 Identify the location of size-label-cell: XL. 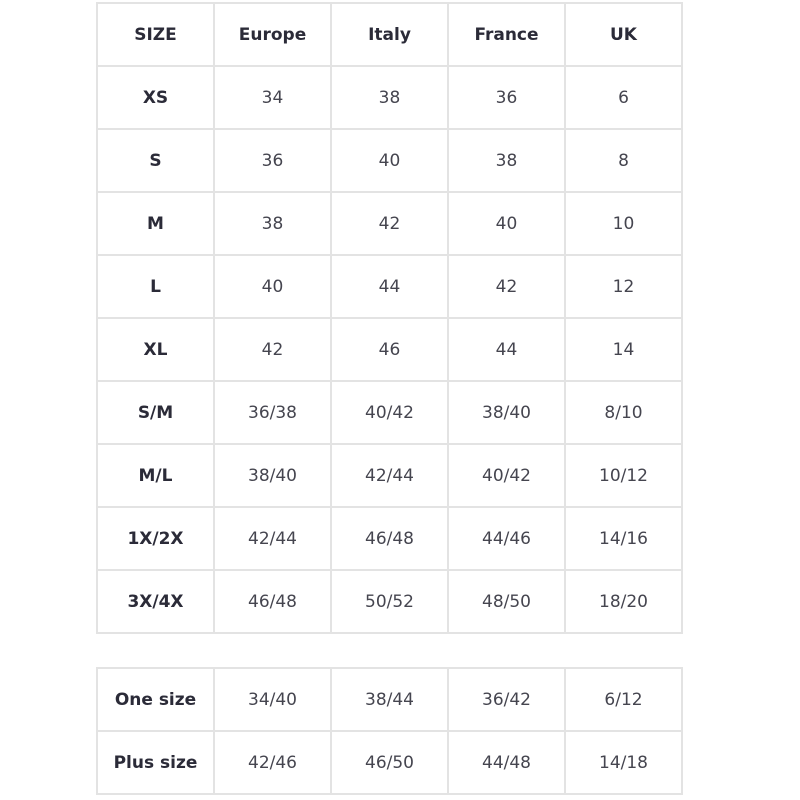
(155, 349).